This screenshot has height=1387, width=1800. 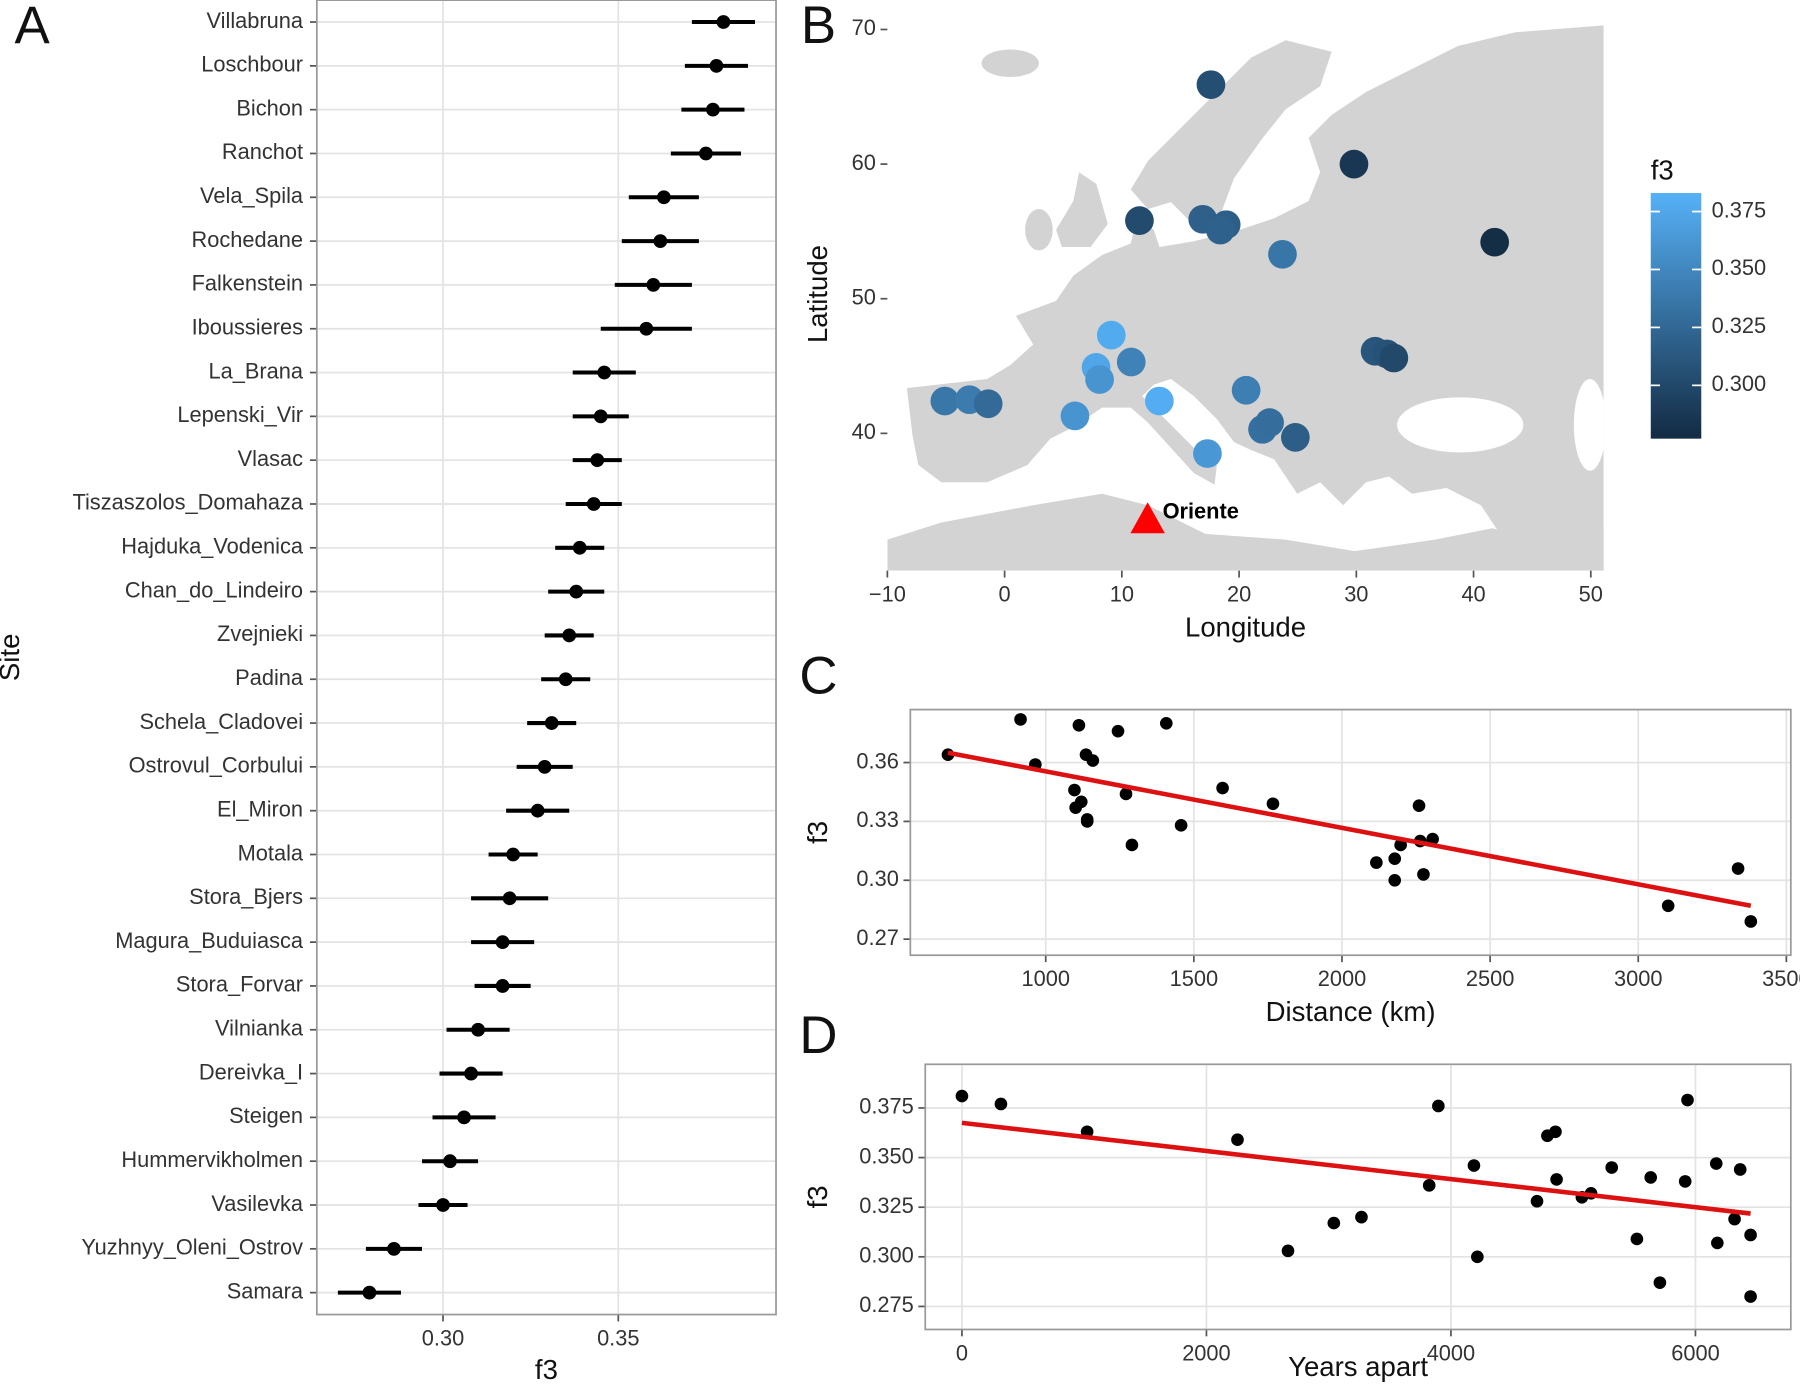 I want to click on x-tick-label: 1500, so click(x=1194, y=978).